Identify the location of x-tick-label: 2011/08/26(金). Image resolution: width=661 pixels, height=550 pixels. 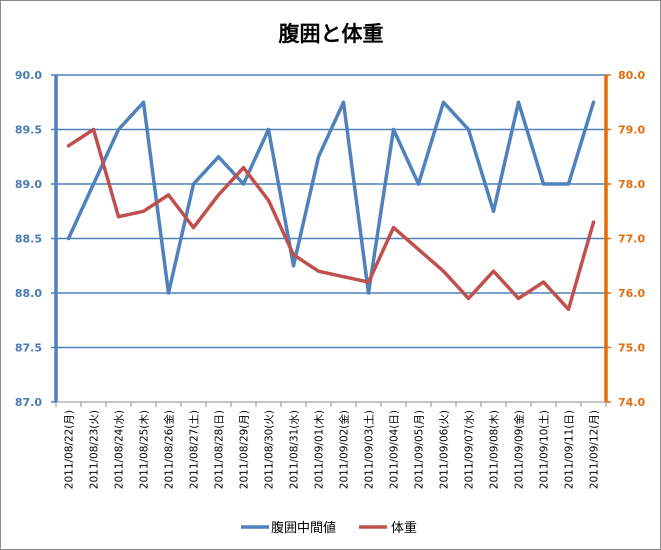
(169, 449).